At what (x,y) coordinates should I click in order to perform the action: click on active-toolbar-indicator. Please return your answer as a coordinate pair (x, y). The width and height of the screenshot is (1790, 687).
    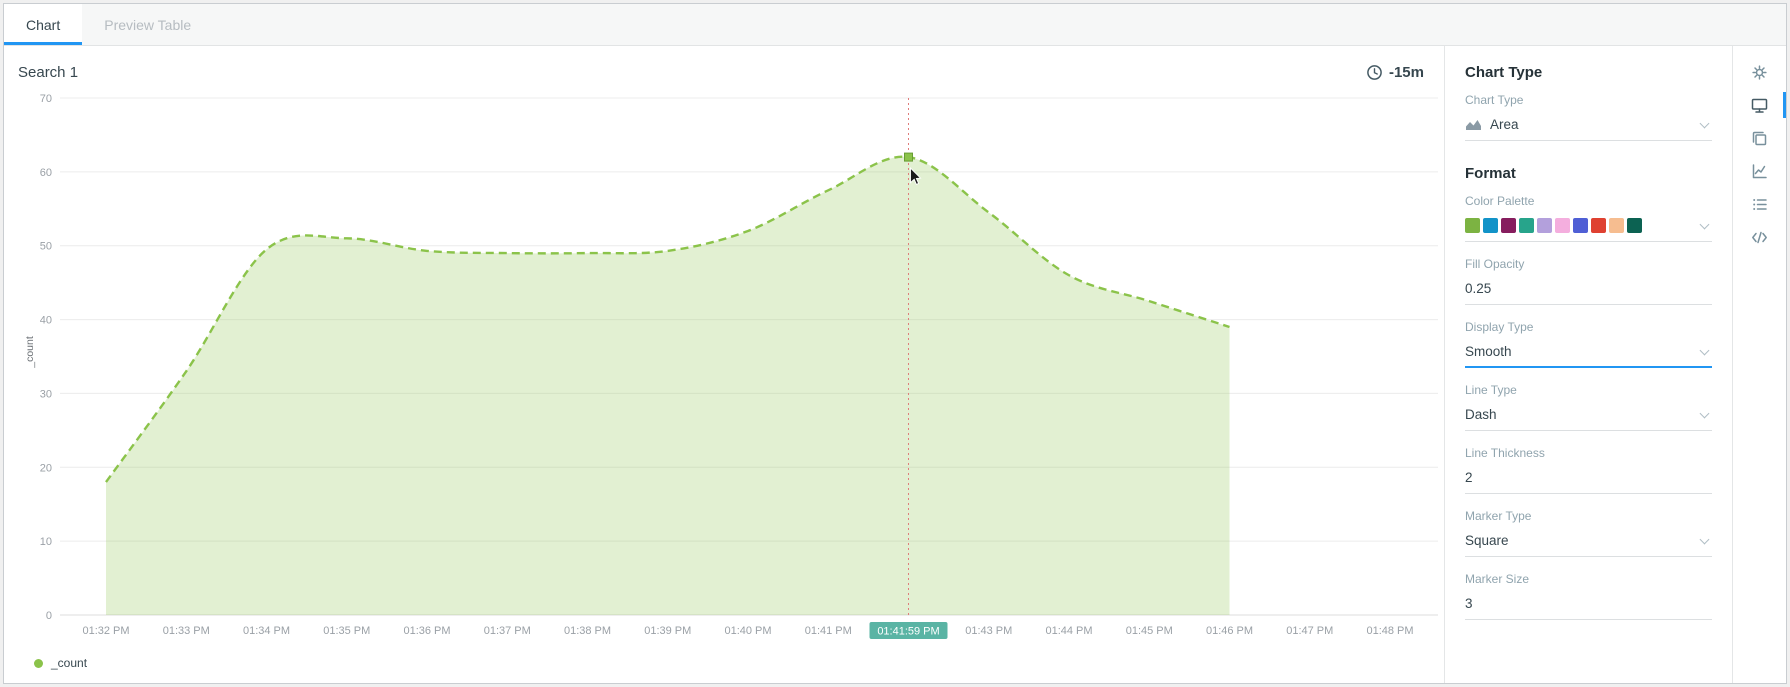
    Looking at the image, I should click on (1784, 105).